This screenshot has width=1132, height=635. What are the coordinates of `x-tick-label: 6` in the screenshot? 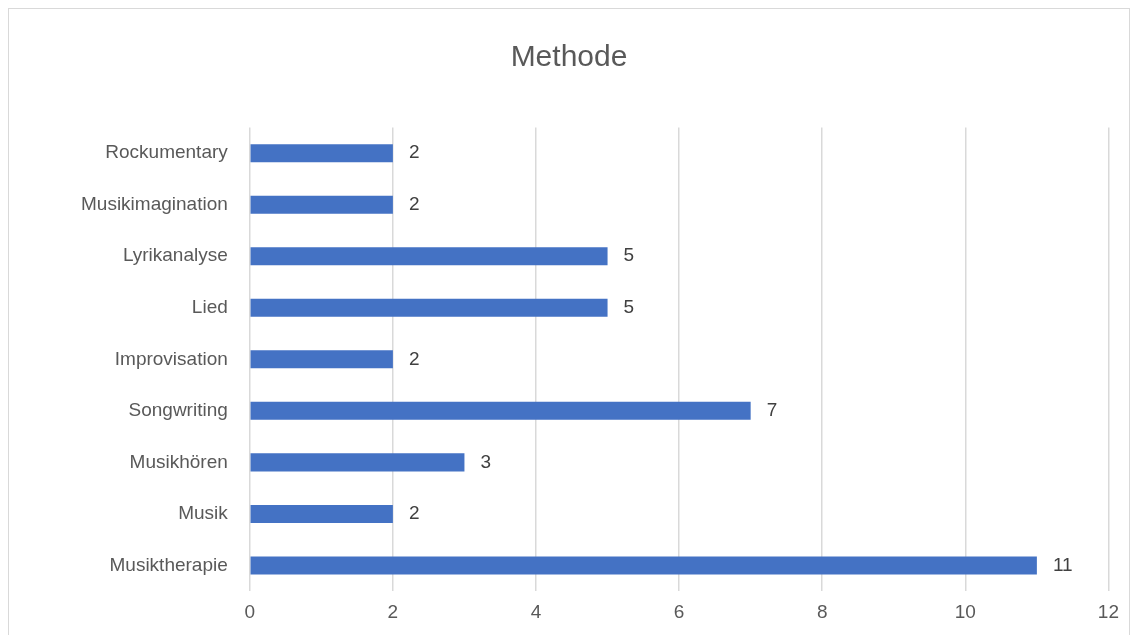 It's located at (679, 611).